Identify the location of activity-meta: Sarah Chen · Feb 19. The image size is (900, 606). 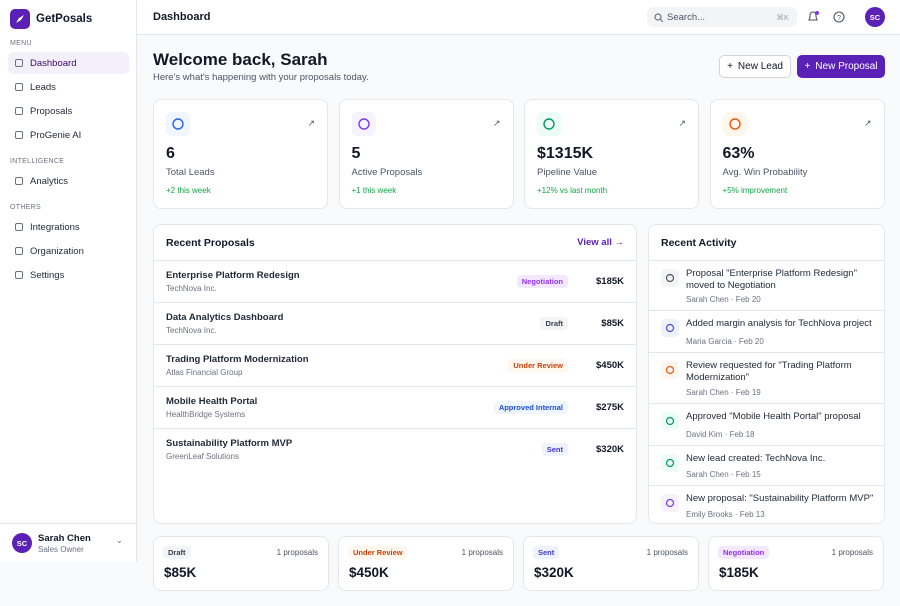
(723, 392).